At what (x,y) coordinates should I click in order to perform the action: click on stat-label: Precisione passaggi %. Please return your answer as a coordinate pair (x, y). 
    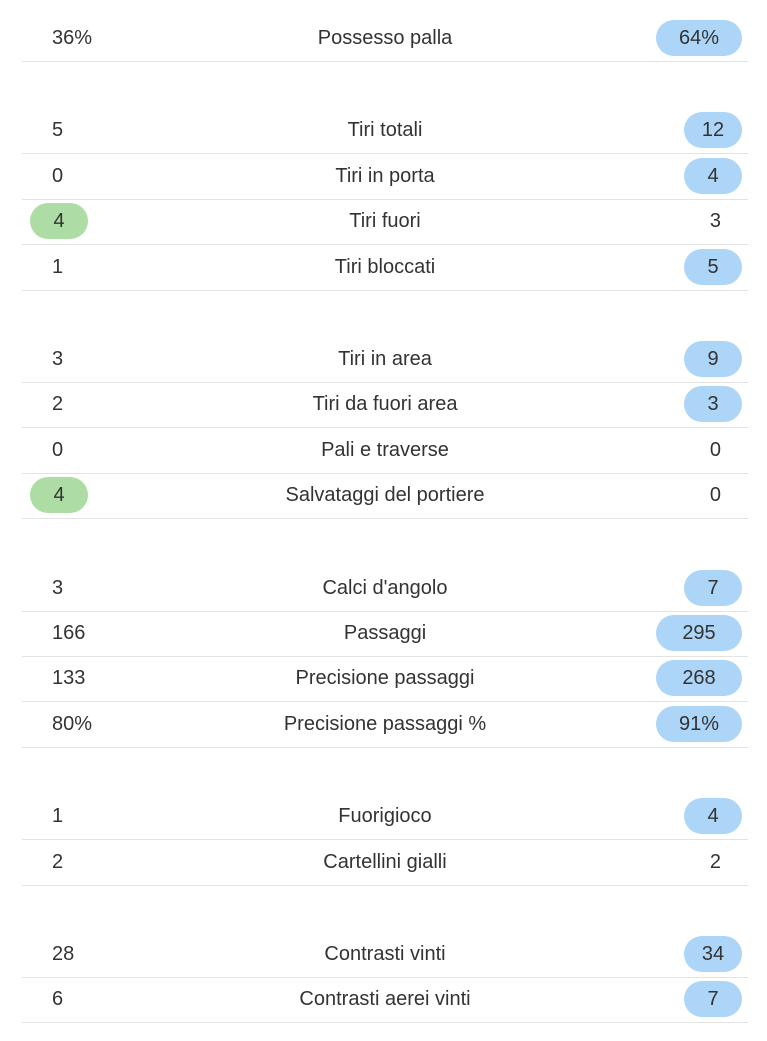
    Looking at the image, I should click on (385, 723).